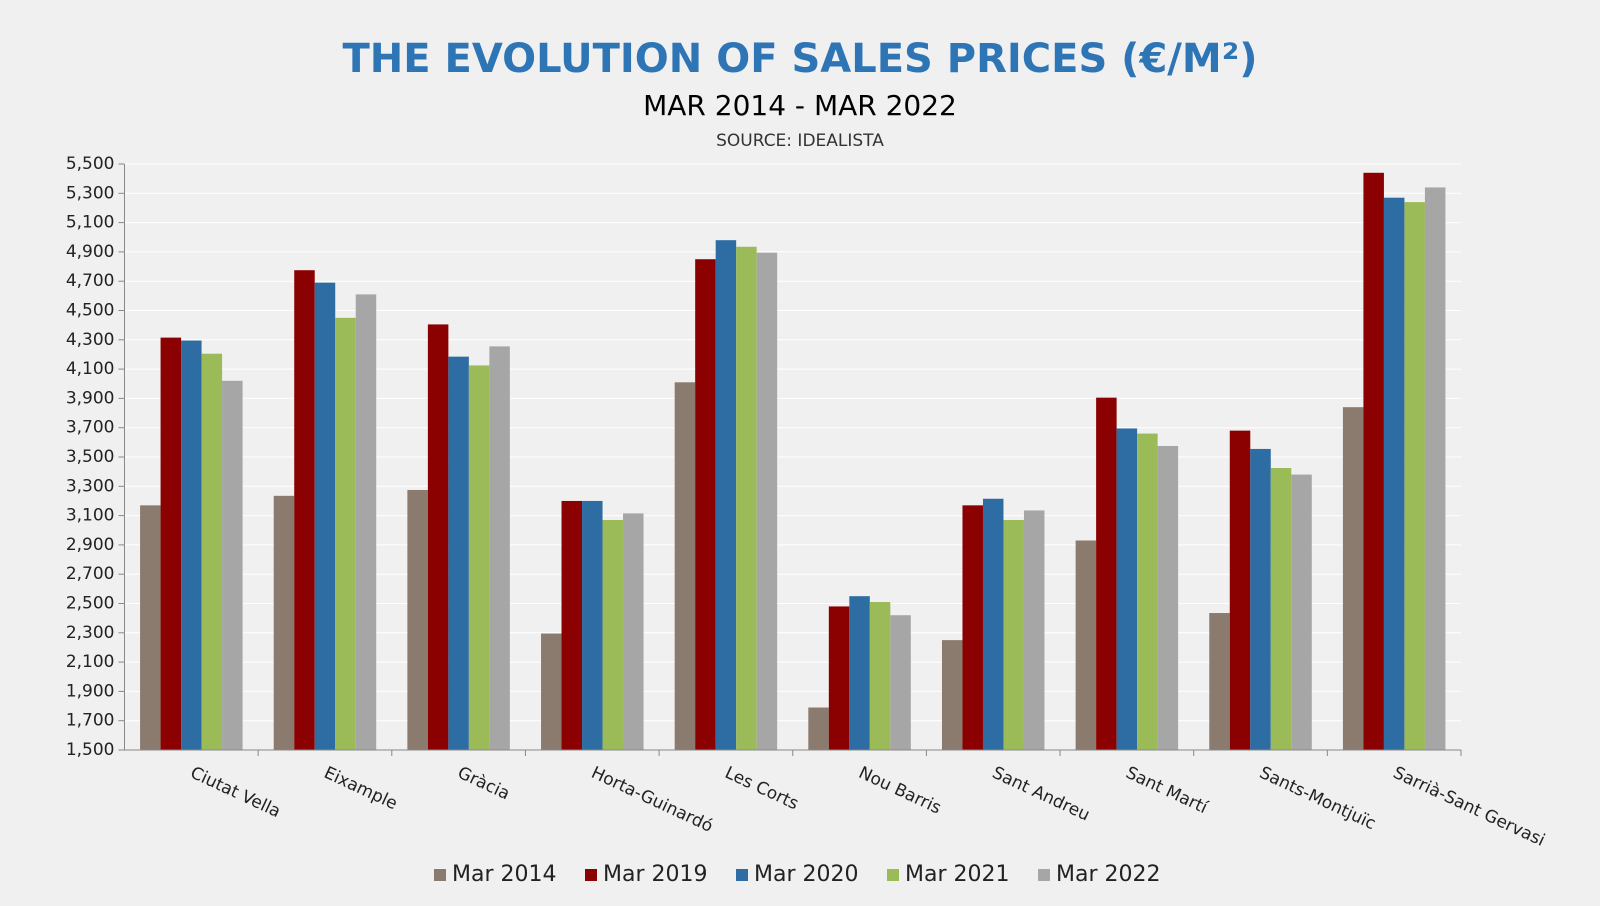 This screenshot has height=906, width=1600. Describe the element at coordinates (90, 662) in the screenshot. I see `y-tick-label: 2,100` at that location.